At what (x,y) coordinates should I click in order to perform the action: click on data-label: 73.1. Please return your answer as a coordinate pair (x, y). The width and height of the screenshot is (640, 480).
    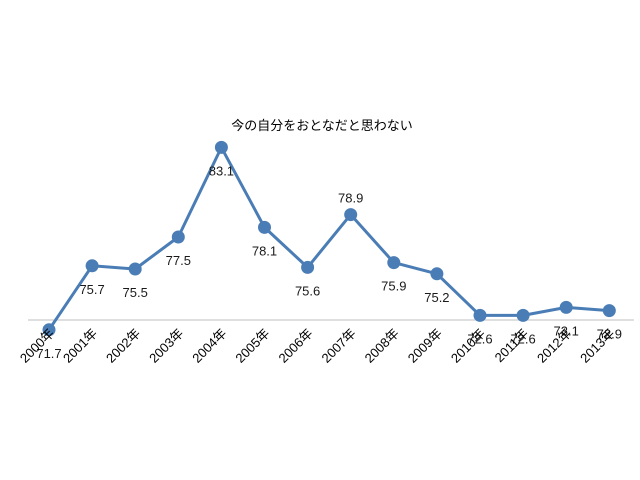
    Looking at the image, I should click on (566, 330).